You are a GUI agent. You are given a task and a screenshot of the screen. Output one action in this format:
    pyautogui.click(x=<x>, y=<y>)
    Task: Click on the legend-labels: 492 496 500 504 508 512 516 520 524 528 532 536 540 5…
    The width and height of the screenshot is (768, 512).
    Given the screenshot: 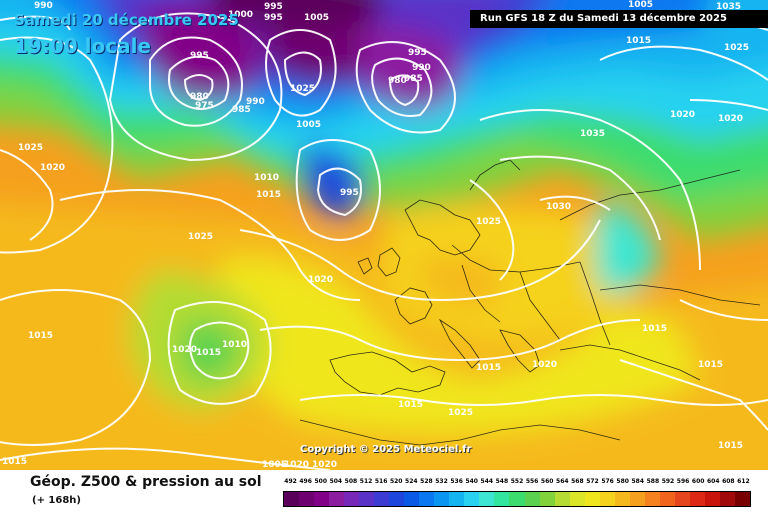 What is the action you would take?
    pyautogui.click(x=517, y=483)
    